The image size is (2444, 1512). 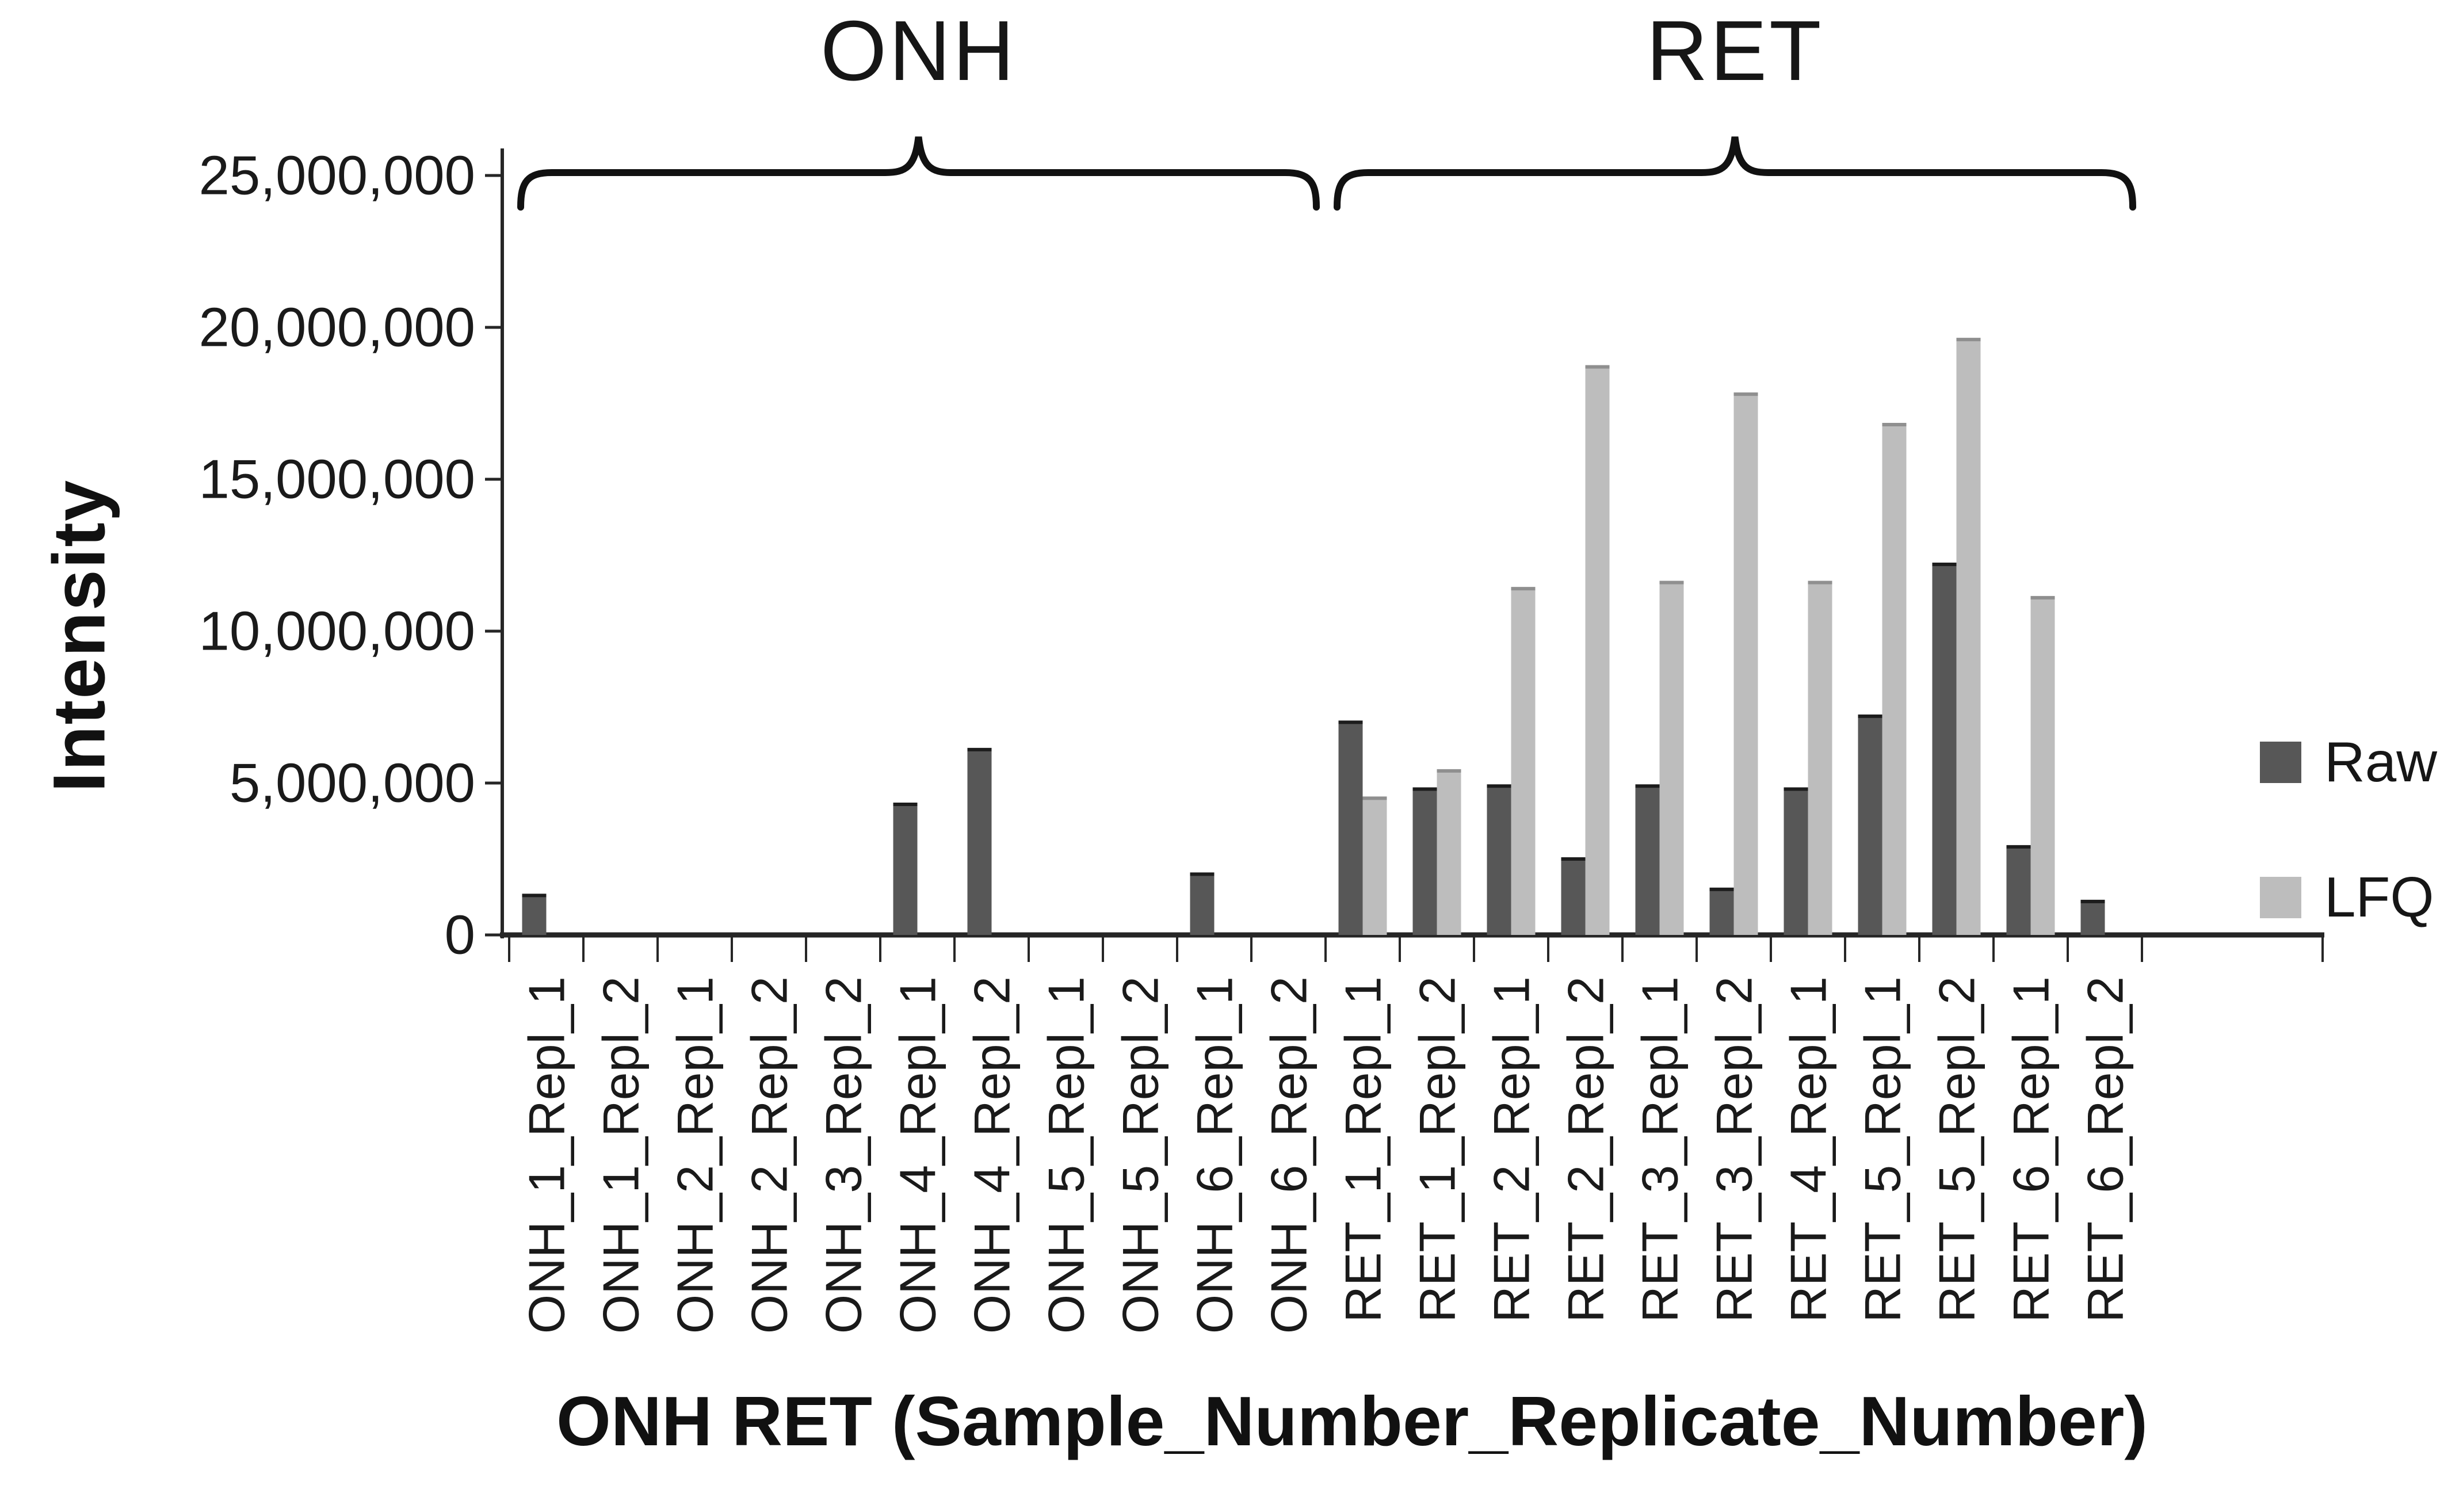 What do you see at coordinates (2348, 830) in the screenshot?
I see `legend: Raw LFQ` at bounding box center [2348, 830].